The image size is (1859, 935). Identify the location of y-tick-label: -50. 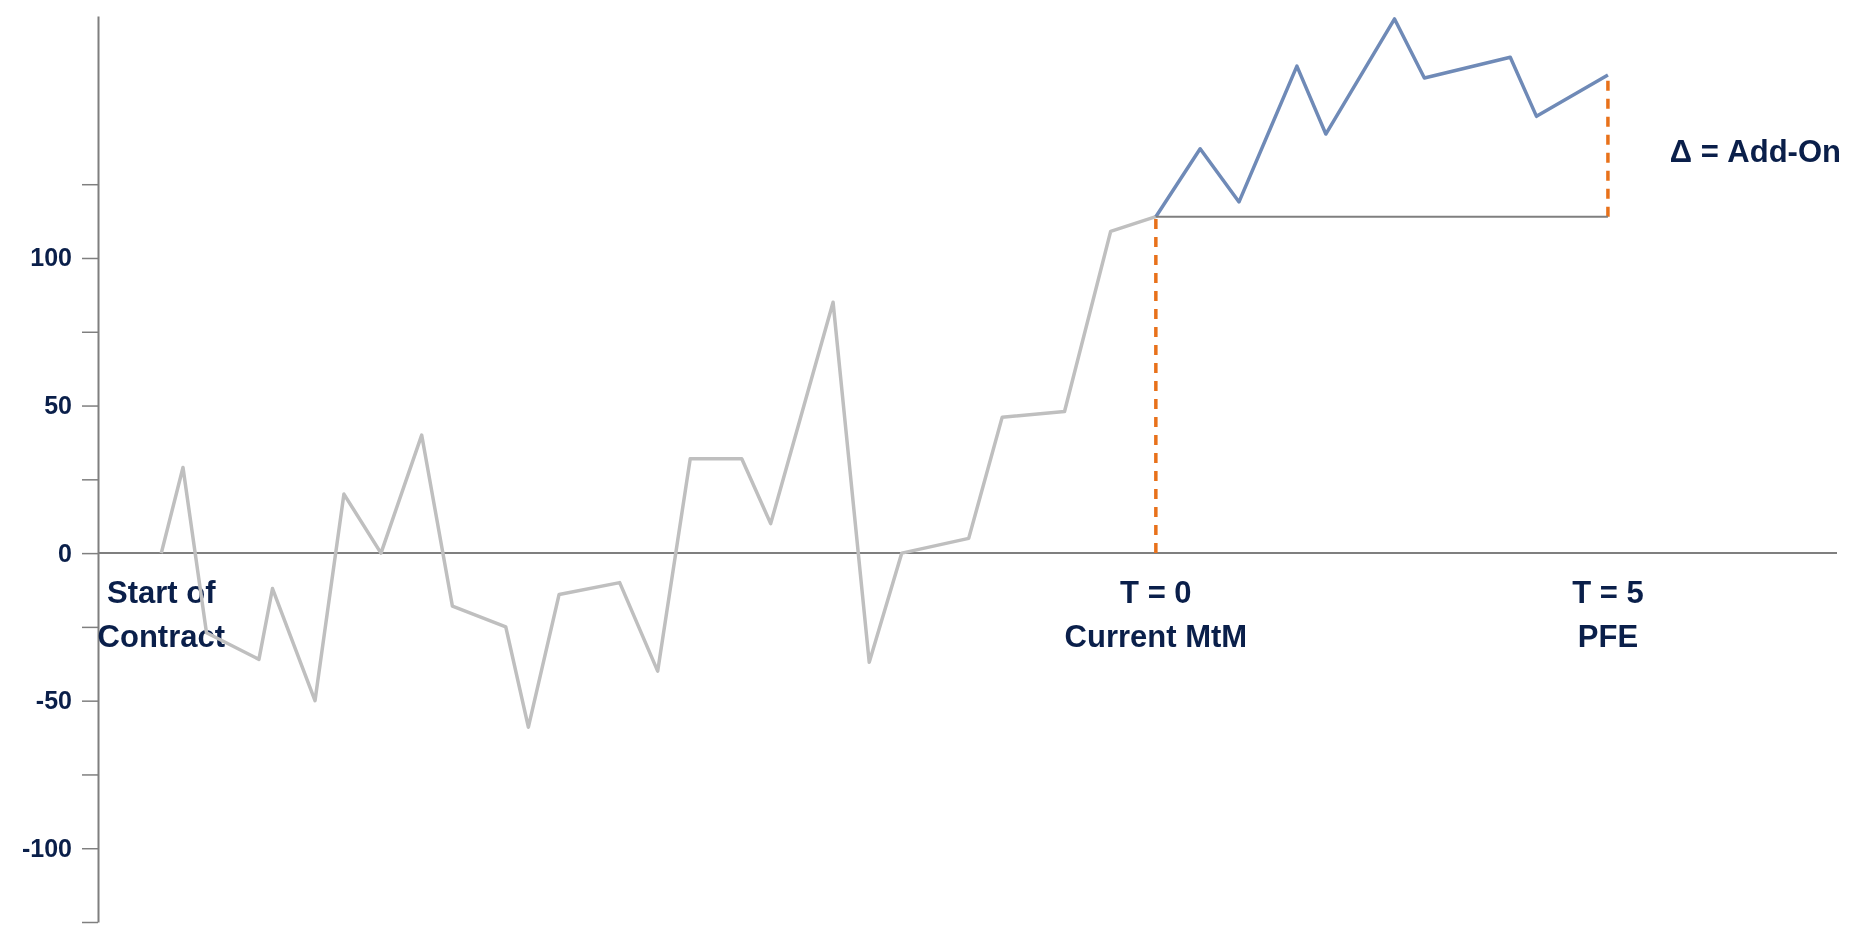
(53, 700).